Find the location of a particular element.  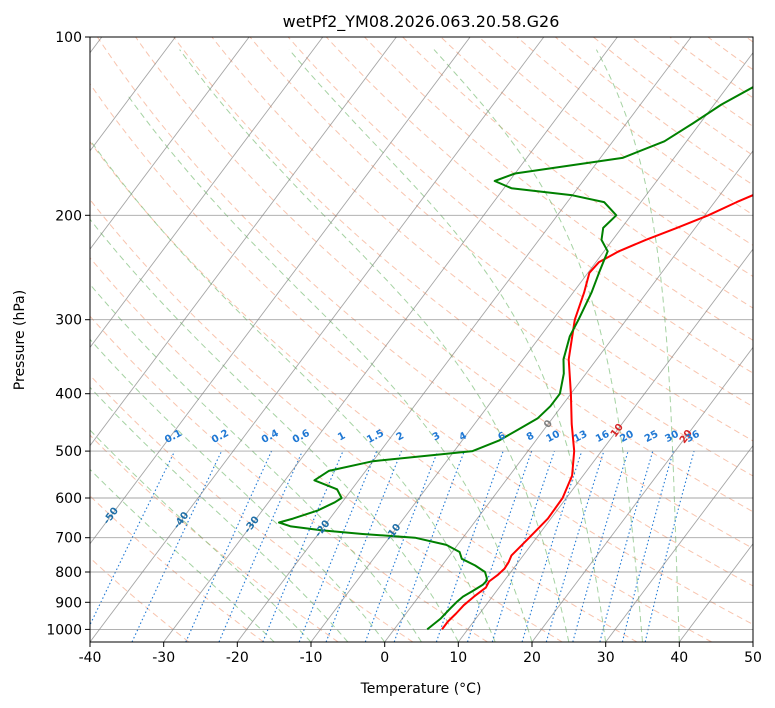

mixing-ratio-label: 3 is located at coordinates (436, 436).